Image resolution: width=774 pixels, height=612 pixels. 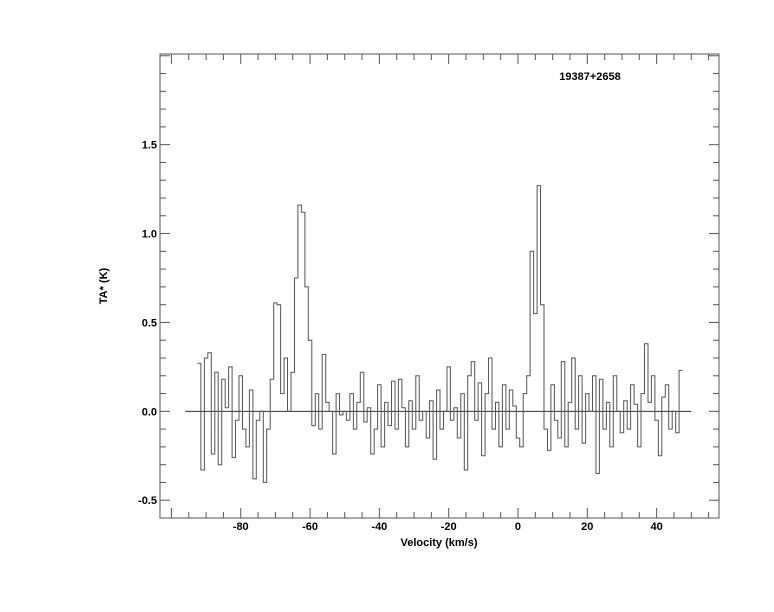 What do you see at coordinates (104, 285) in the screenshot?
I see `y-axis-label: TA* (K)` at bounding box center [104, 285].